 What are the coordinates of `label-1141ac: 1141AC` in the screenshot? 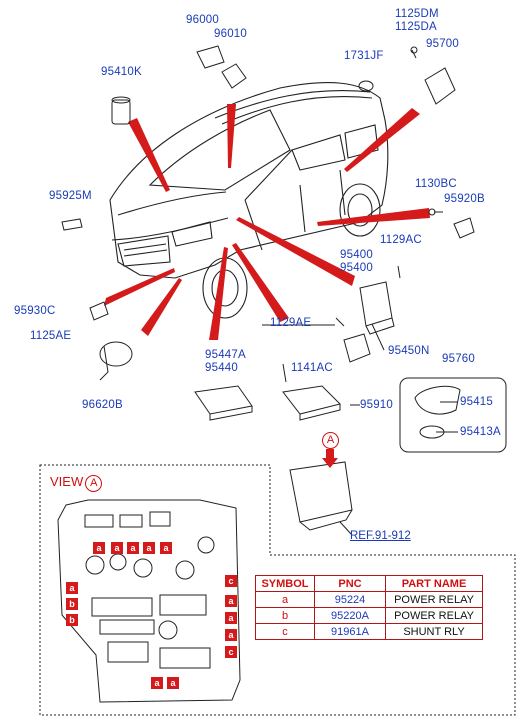 It's located at (312, 368).